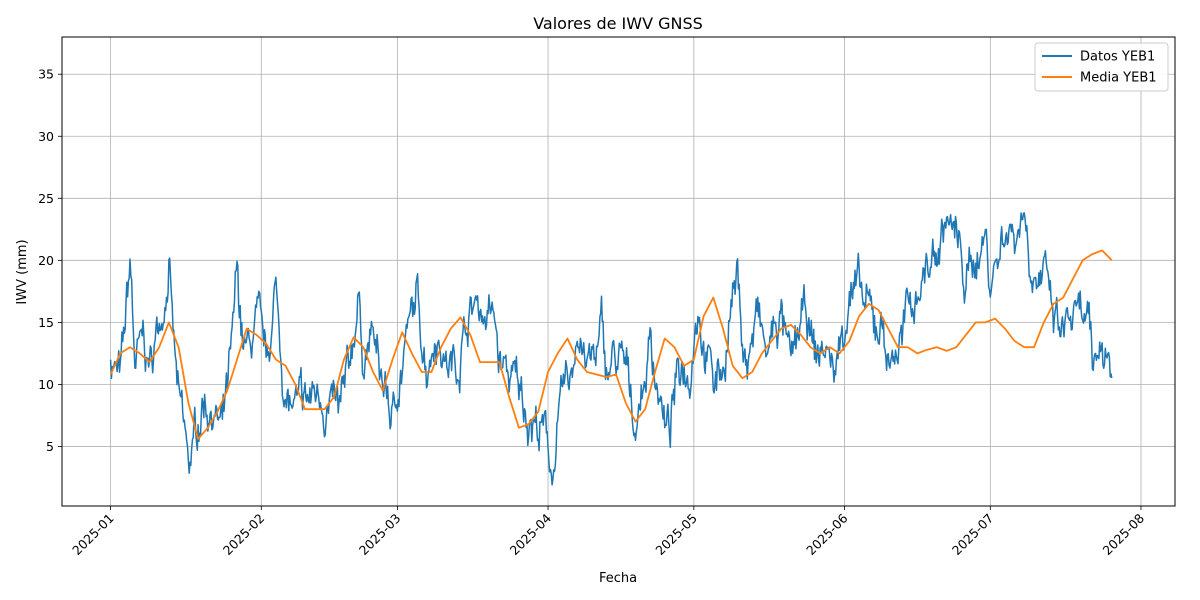 The image size is (1200, 600). Describe the element at coordinates (1117, 57) in the screenshot. I see `legend-label-data: Datos YEB1` at that location.